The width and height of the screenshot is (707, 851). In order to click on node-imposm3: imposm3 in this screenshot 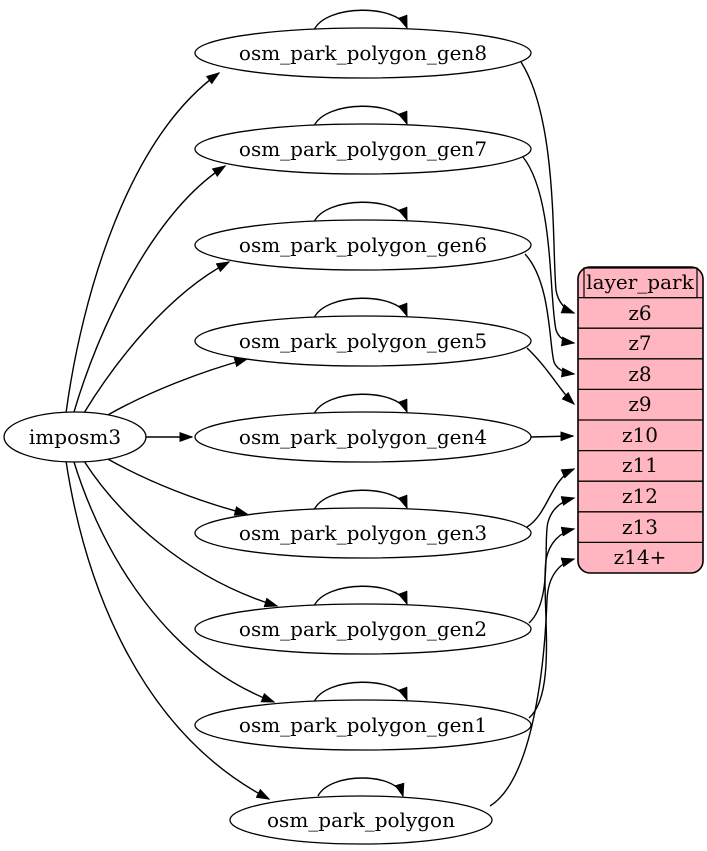, I will do `click(75, 437)`.